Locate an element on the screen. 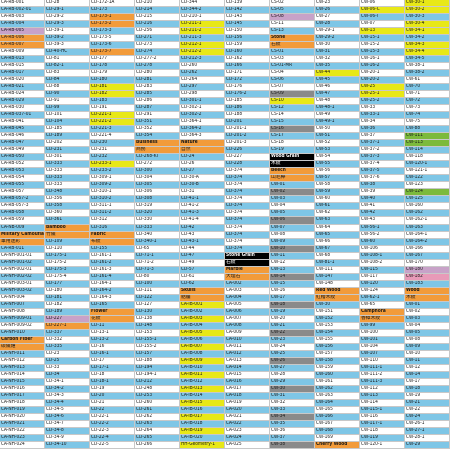 The image size is (450, 450). pattern-code-cell: CD-71-3 is located at coordinates (157, 270).